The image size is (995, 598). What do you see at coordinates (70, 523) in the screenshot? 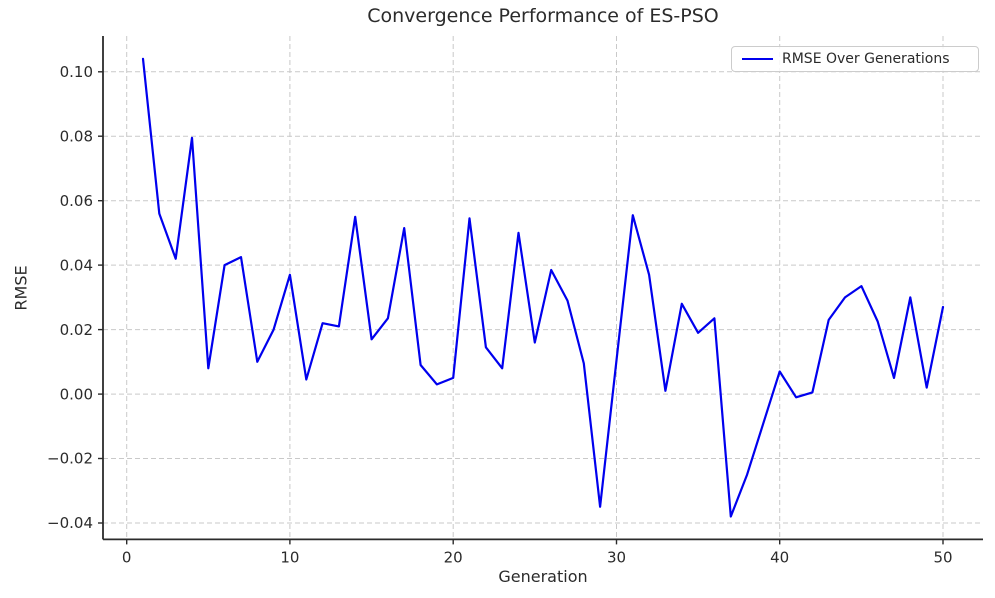
I see `svg-text: −0.04` at bounding box center [70, 523].